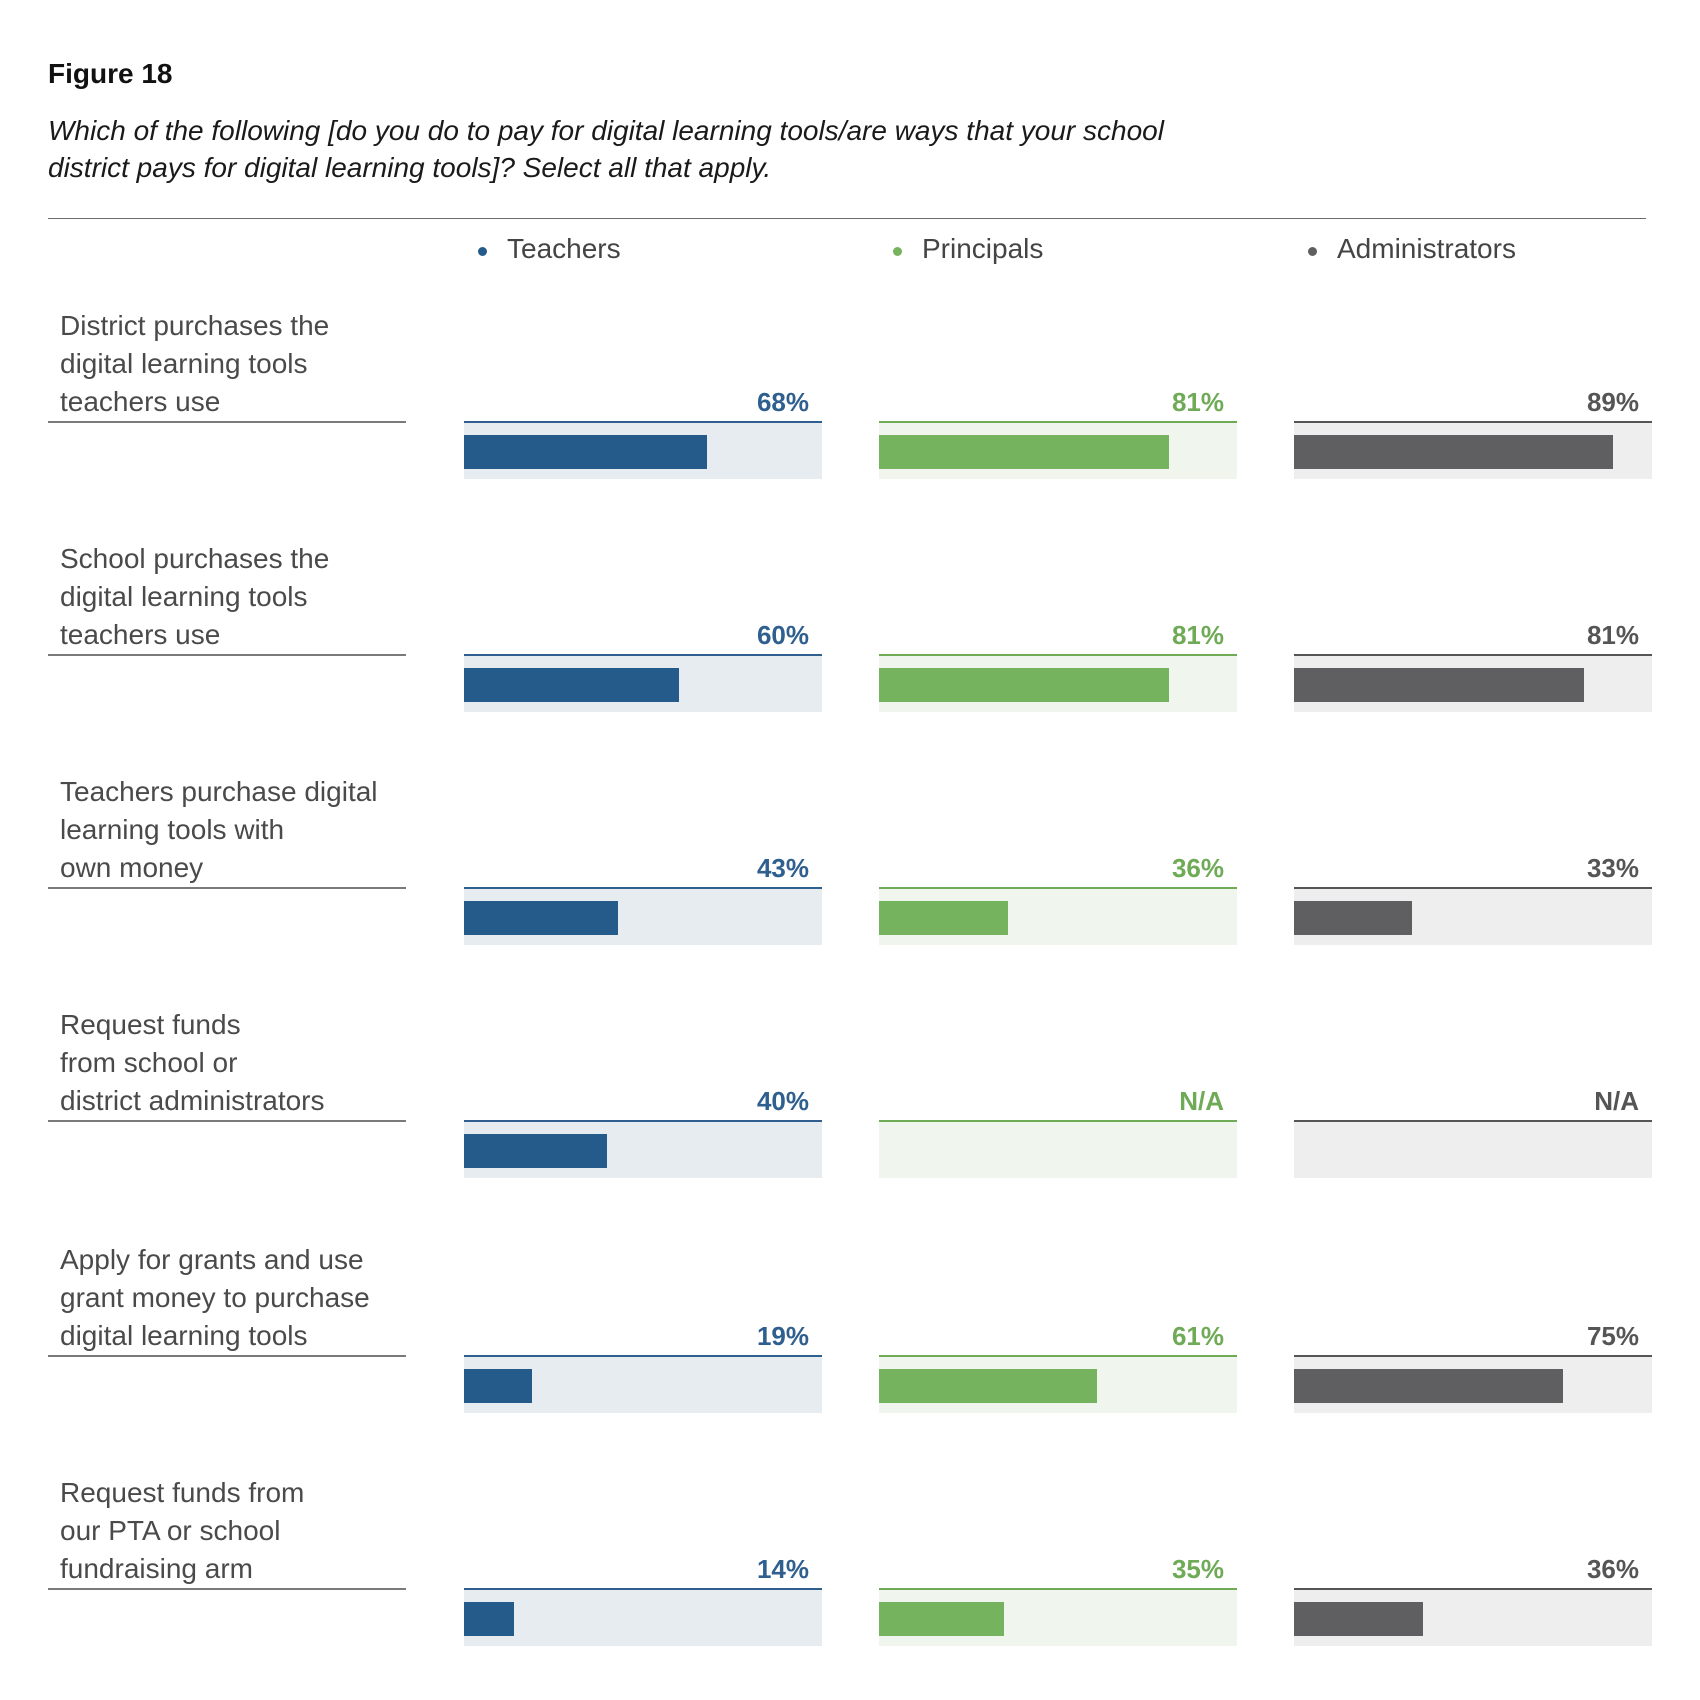 The height and width of the screenshot is (1700, 1700). Describe the element at coordinates (782, 1569) in the screenshot. I see `data-label: 14%` at that location.